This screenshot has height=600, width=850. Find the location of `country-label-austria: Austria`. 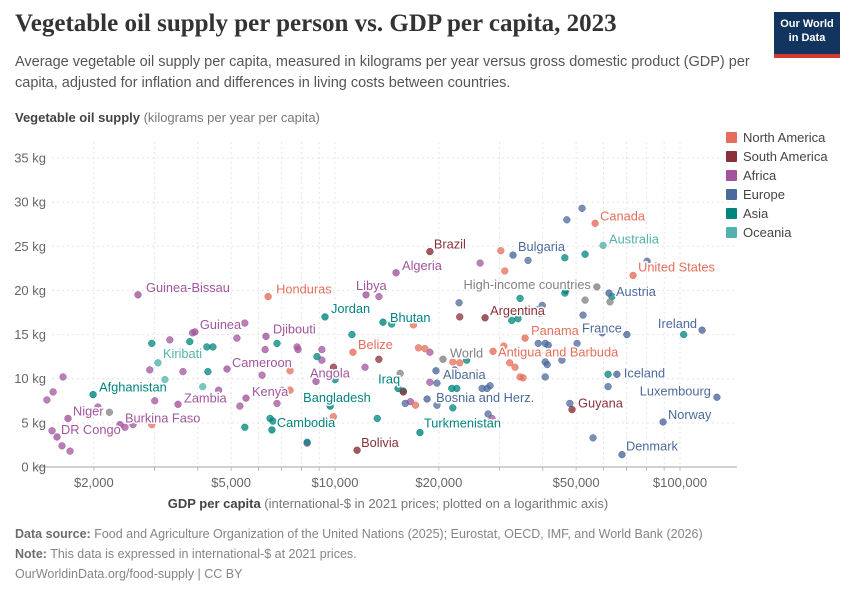

country-label-austria: Austria is located at coordinates (636, 292).